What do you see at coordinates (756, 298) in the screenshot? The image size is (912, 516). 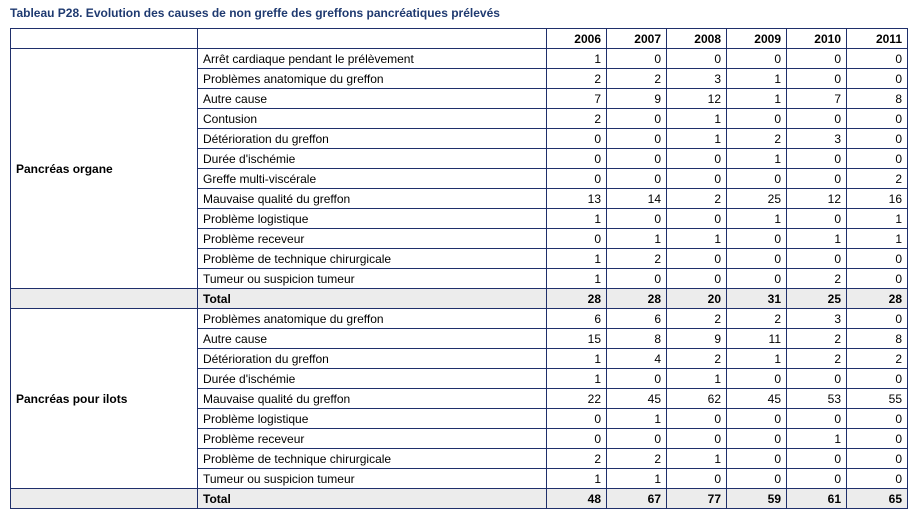 I see `total-value-cell: 31` at bounding box center [756, 298].